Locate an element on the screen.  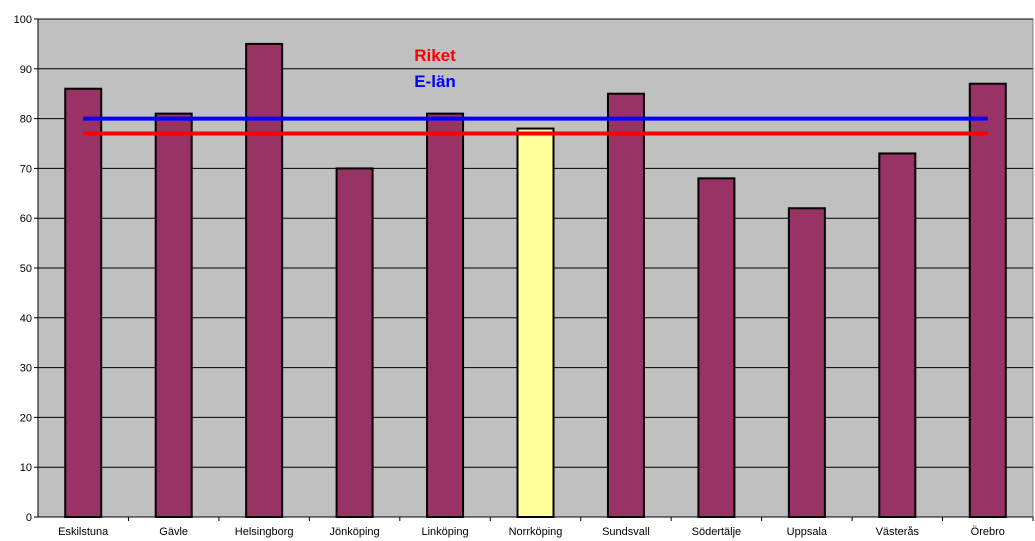
x-tick-label: Norrköping is located at coordinates (536, 532).